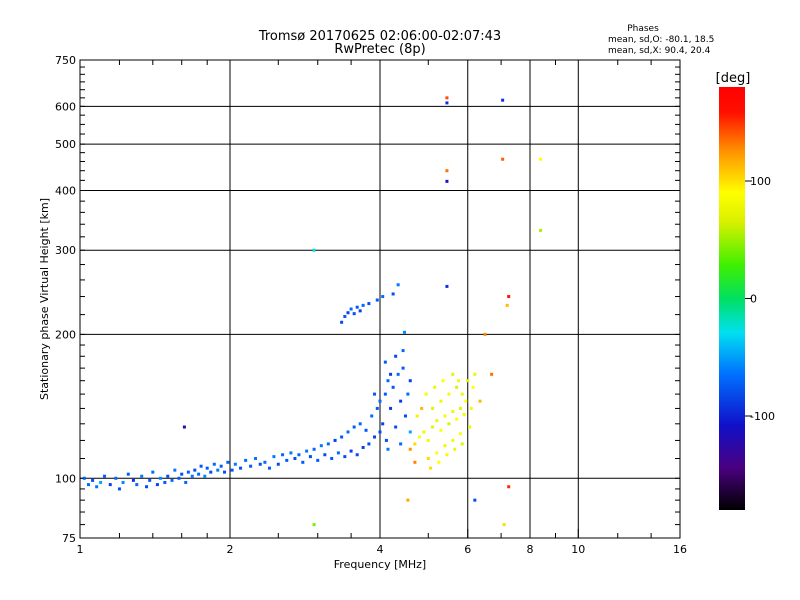 The height and width of the screenshot is (600, 800). I want to click on x-tick-labels: 1 2 4 6 8 10 16, so click(382, 549).